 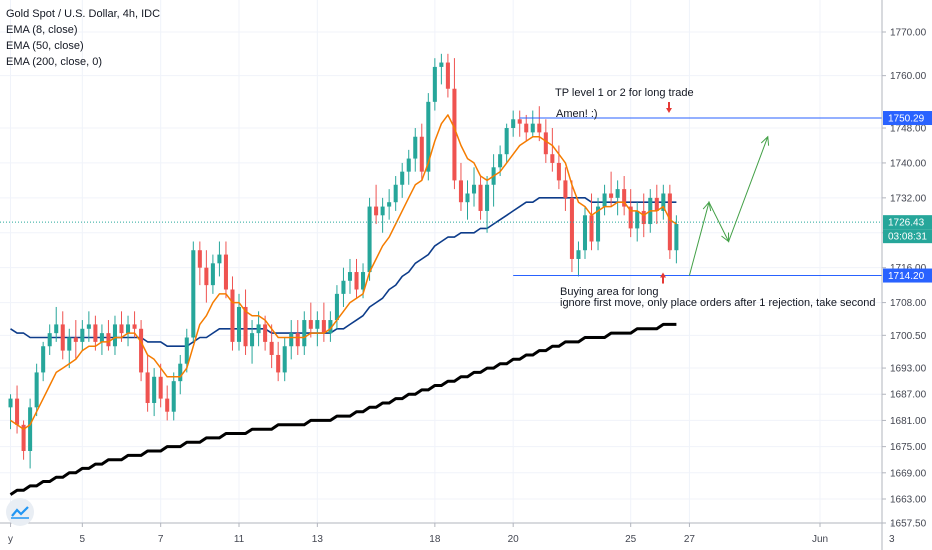 I want to click on time-tick-label: 18, so click(x=435, y=539).